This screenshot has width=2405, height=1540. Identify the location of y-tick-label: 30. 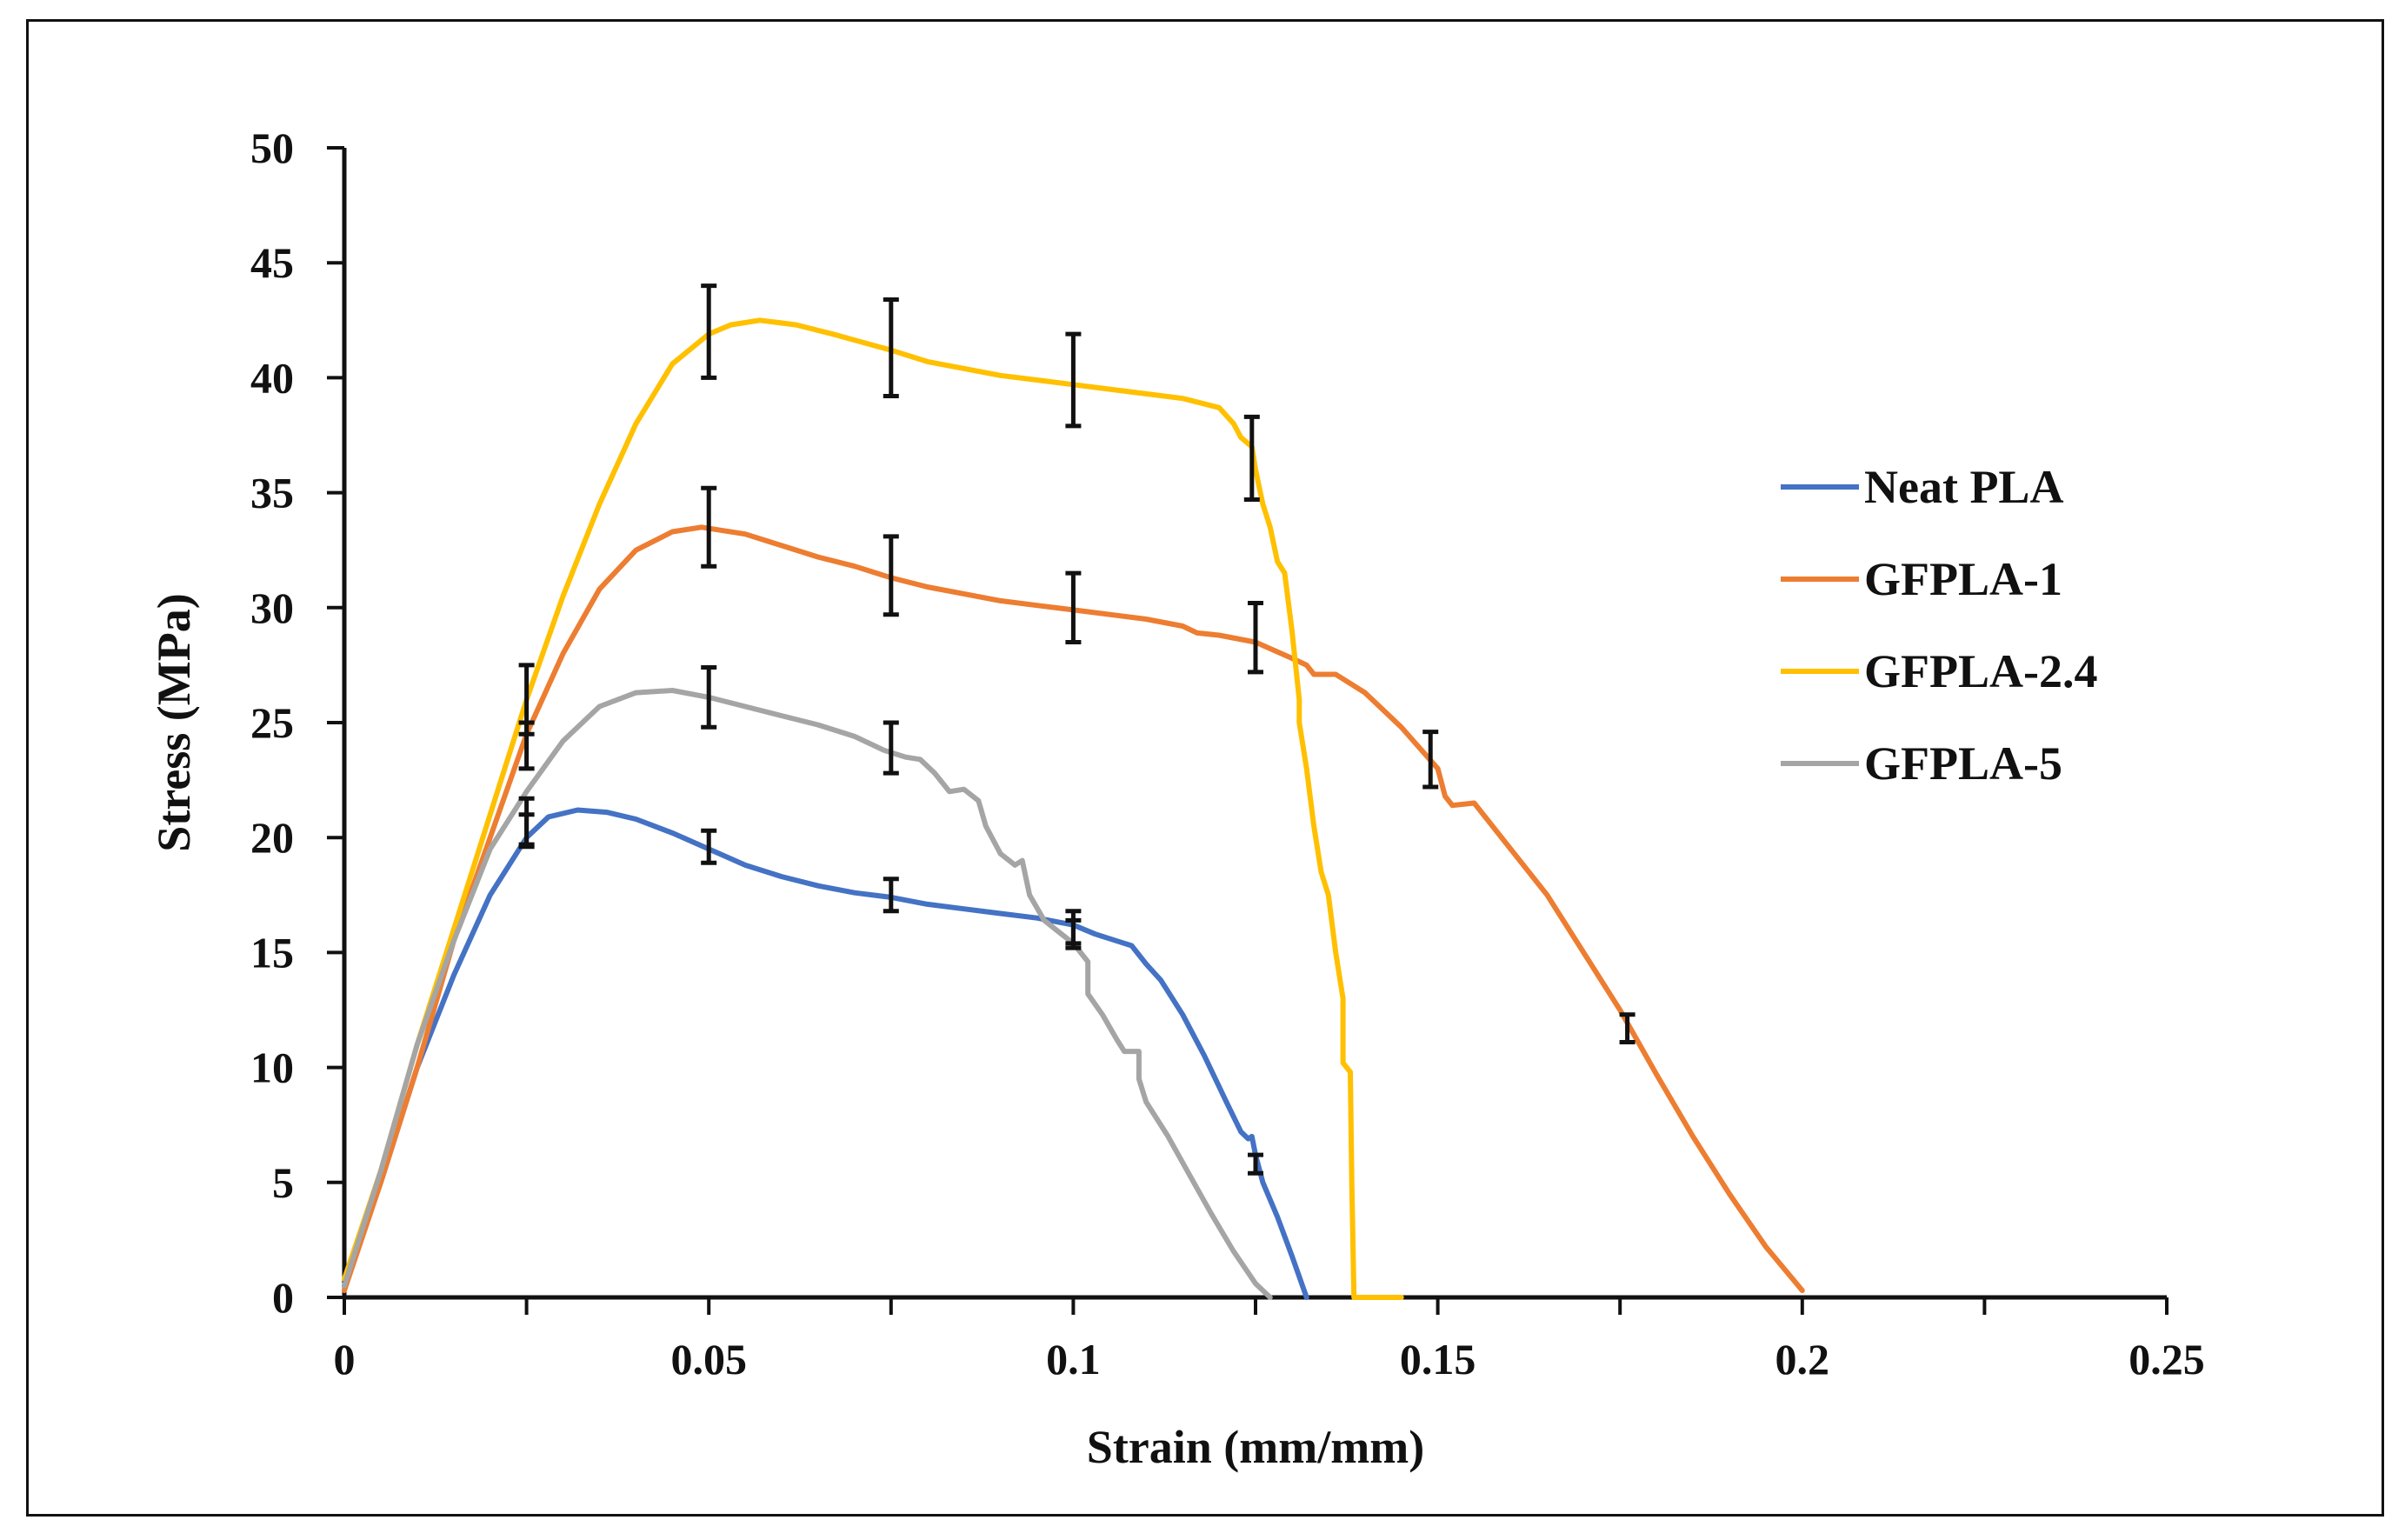
(272, 607).